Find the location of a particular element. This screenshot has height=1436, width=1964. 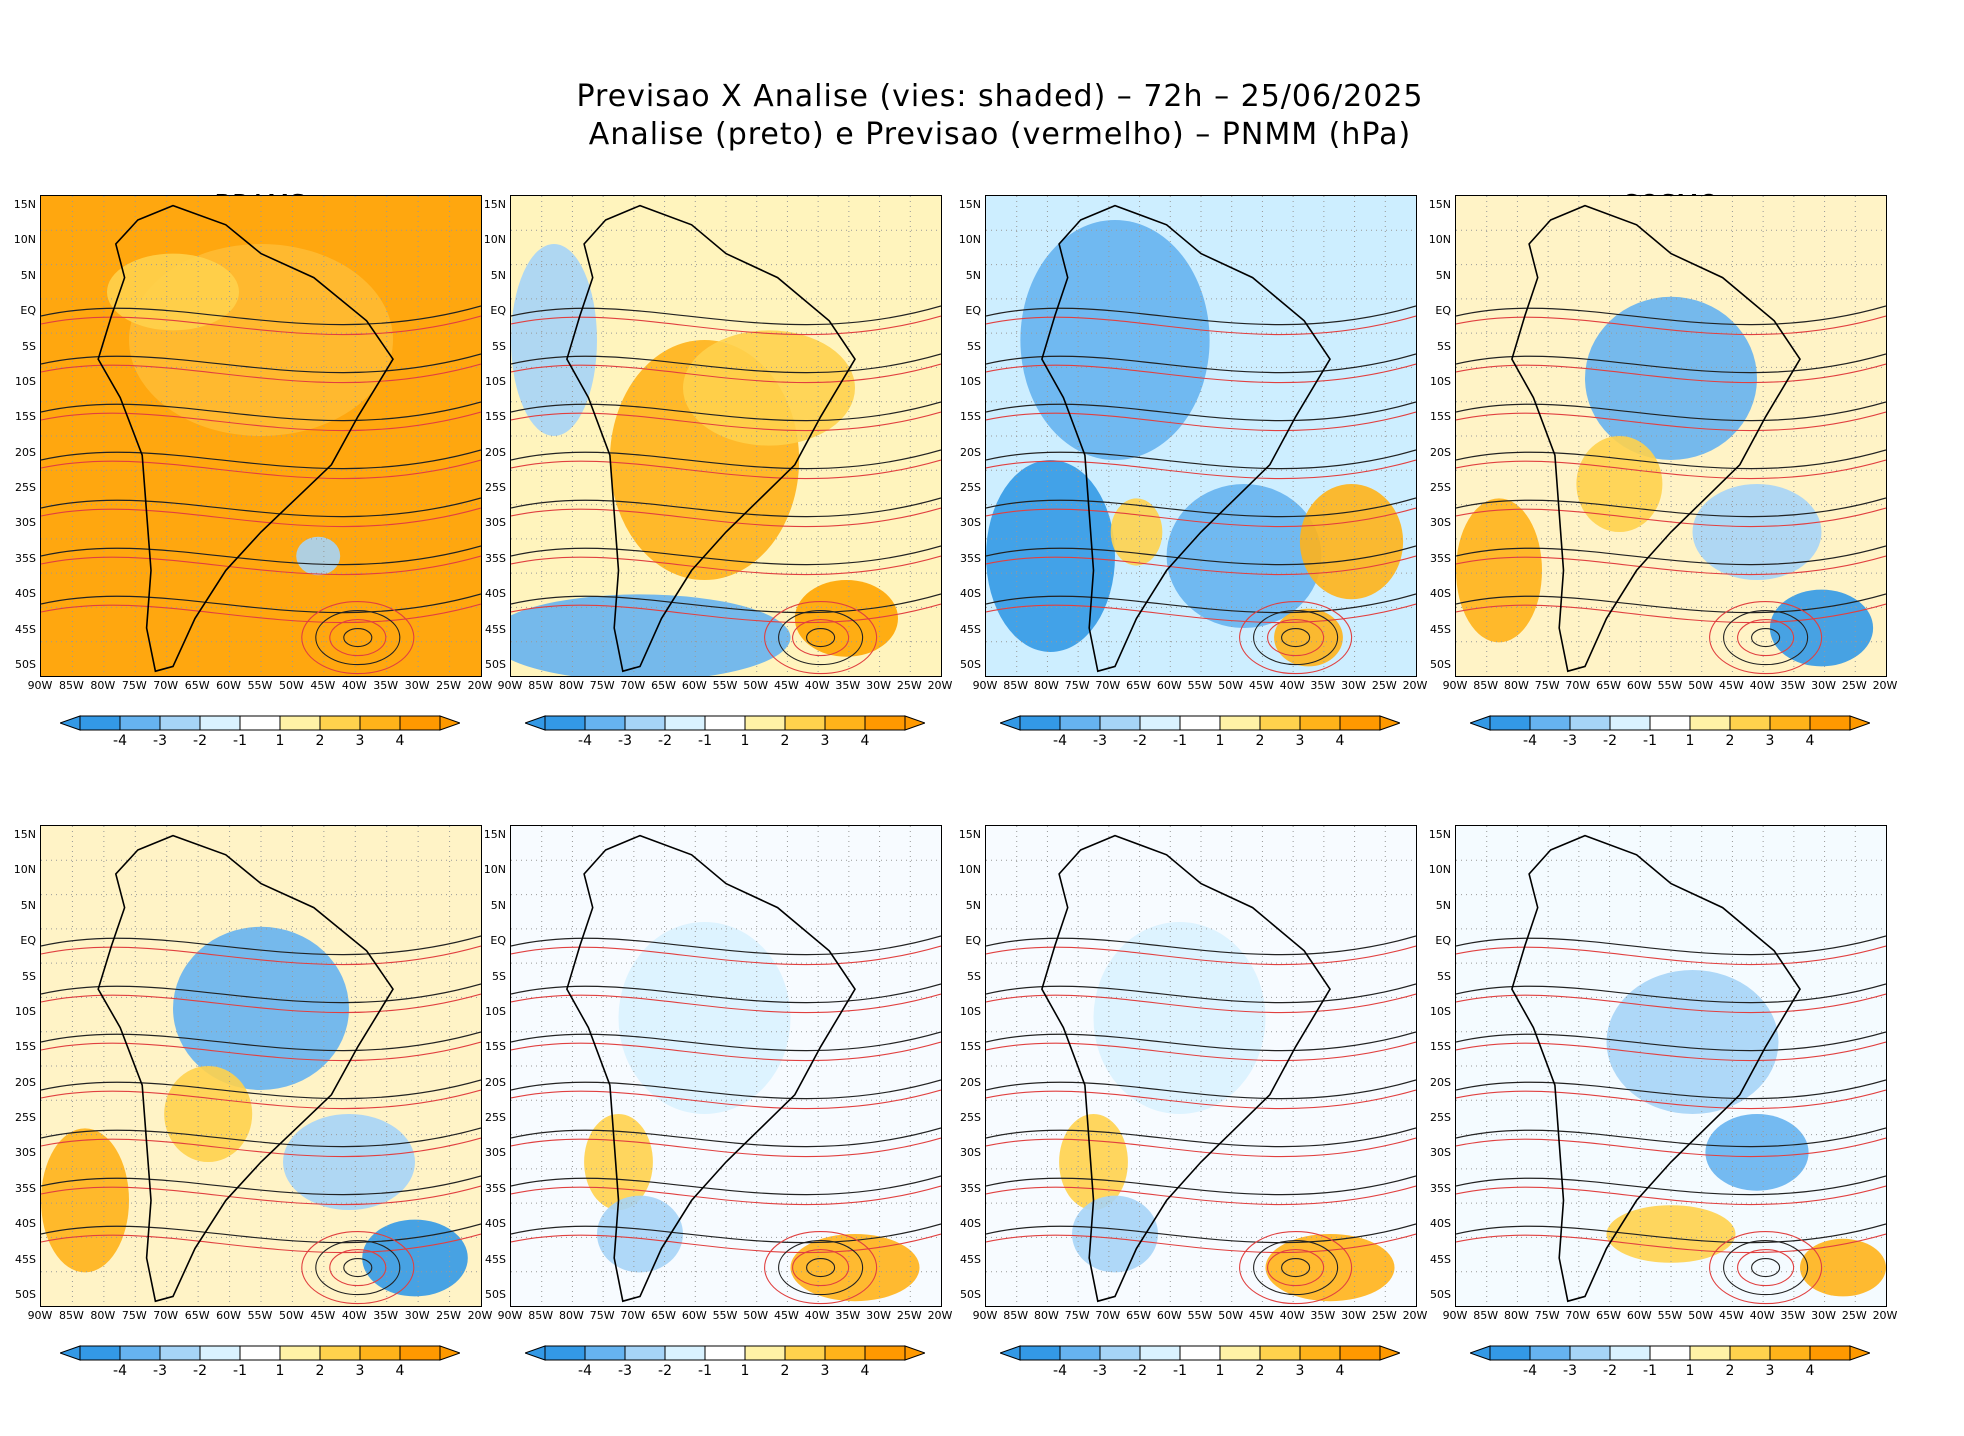

latitude-tick-label: 20S is located at coordinates (495, 452).